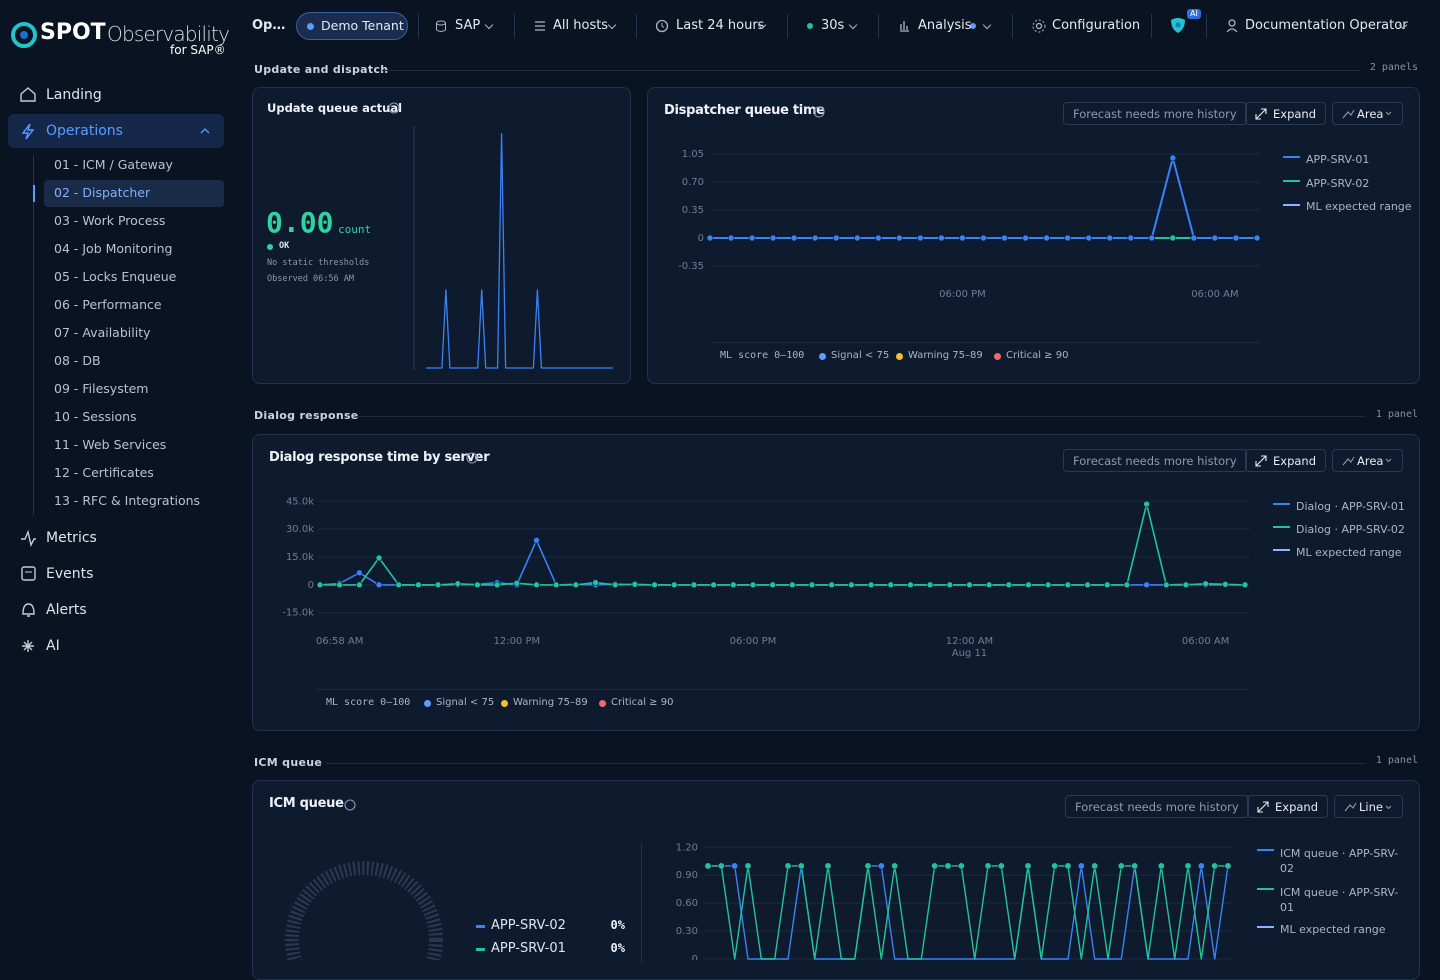  What do you see at coordinates (833, 25) in the screenshot?
I see `refresh-interval: 30s` at bounding box center [833, 25].